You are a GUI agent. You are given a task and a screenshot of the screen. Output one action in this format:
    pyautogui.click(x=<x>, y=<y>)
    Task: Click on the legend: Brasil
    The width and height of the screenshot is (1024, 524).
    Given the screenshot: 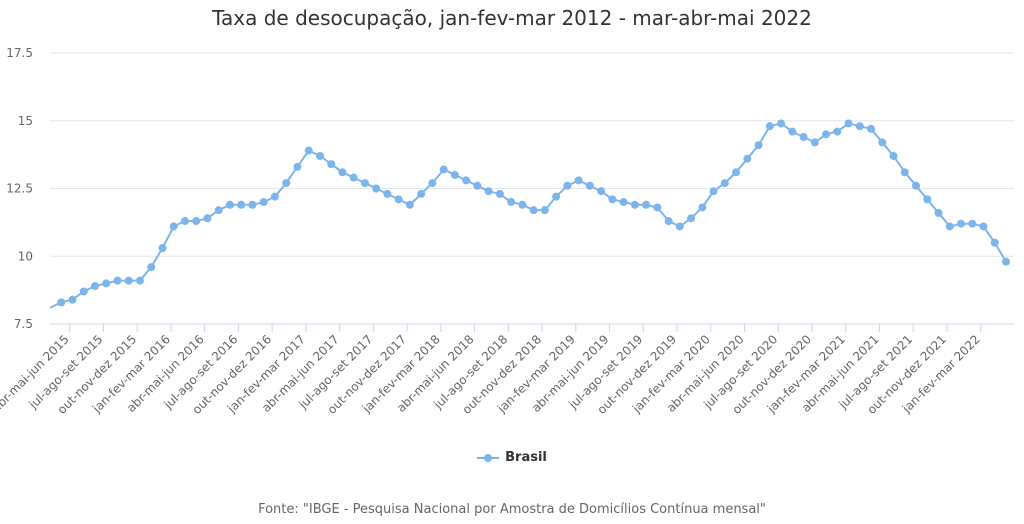 What is the action you would take?
    pyautogui.click(x=512, y=457)
    